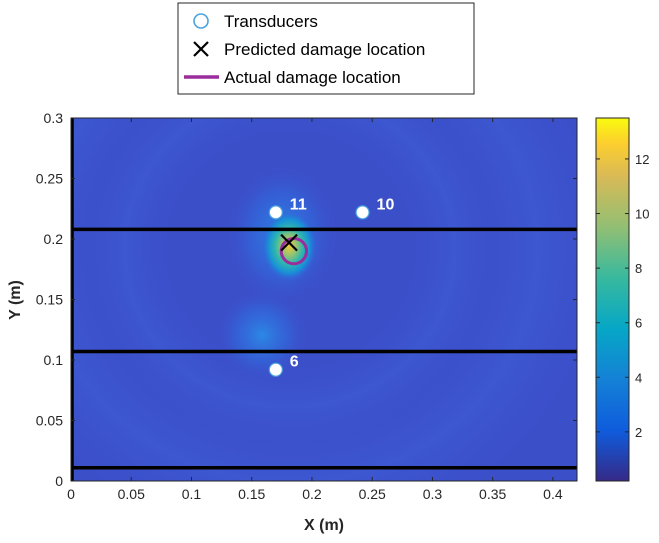 Image resolution: width=659 pixels, height=543 pixels. What do you see at coordinates (49, 421) in the screenshot?
I see `y-tick-label: 0.05` at bounding box center [49, 421].